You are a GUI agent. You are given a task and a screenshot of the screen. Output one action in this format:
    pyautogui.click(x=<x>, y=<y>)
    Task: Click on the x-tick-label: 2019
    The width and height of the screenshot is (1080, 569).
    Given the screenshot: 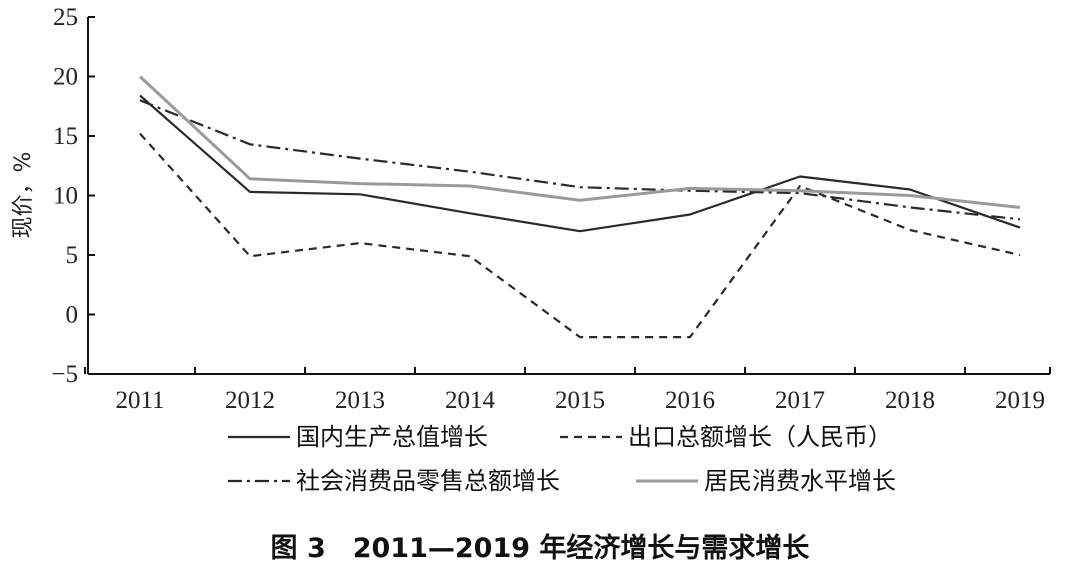 What is the action you would take?
    pyautogui.click(x=1020, y=400)
    